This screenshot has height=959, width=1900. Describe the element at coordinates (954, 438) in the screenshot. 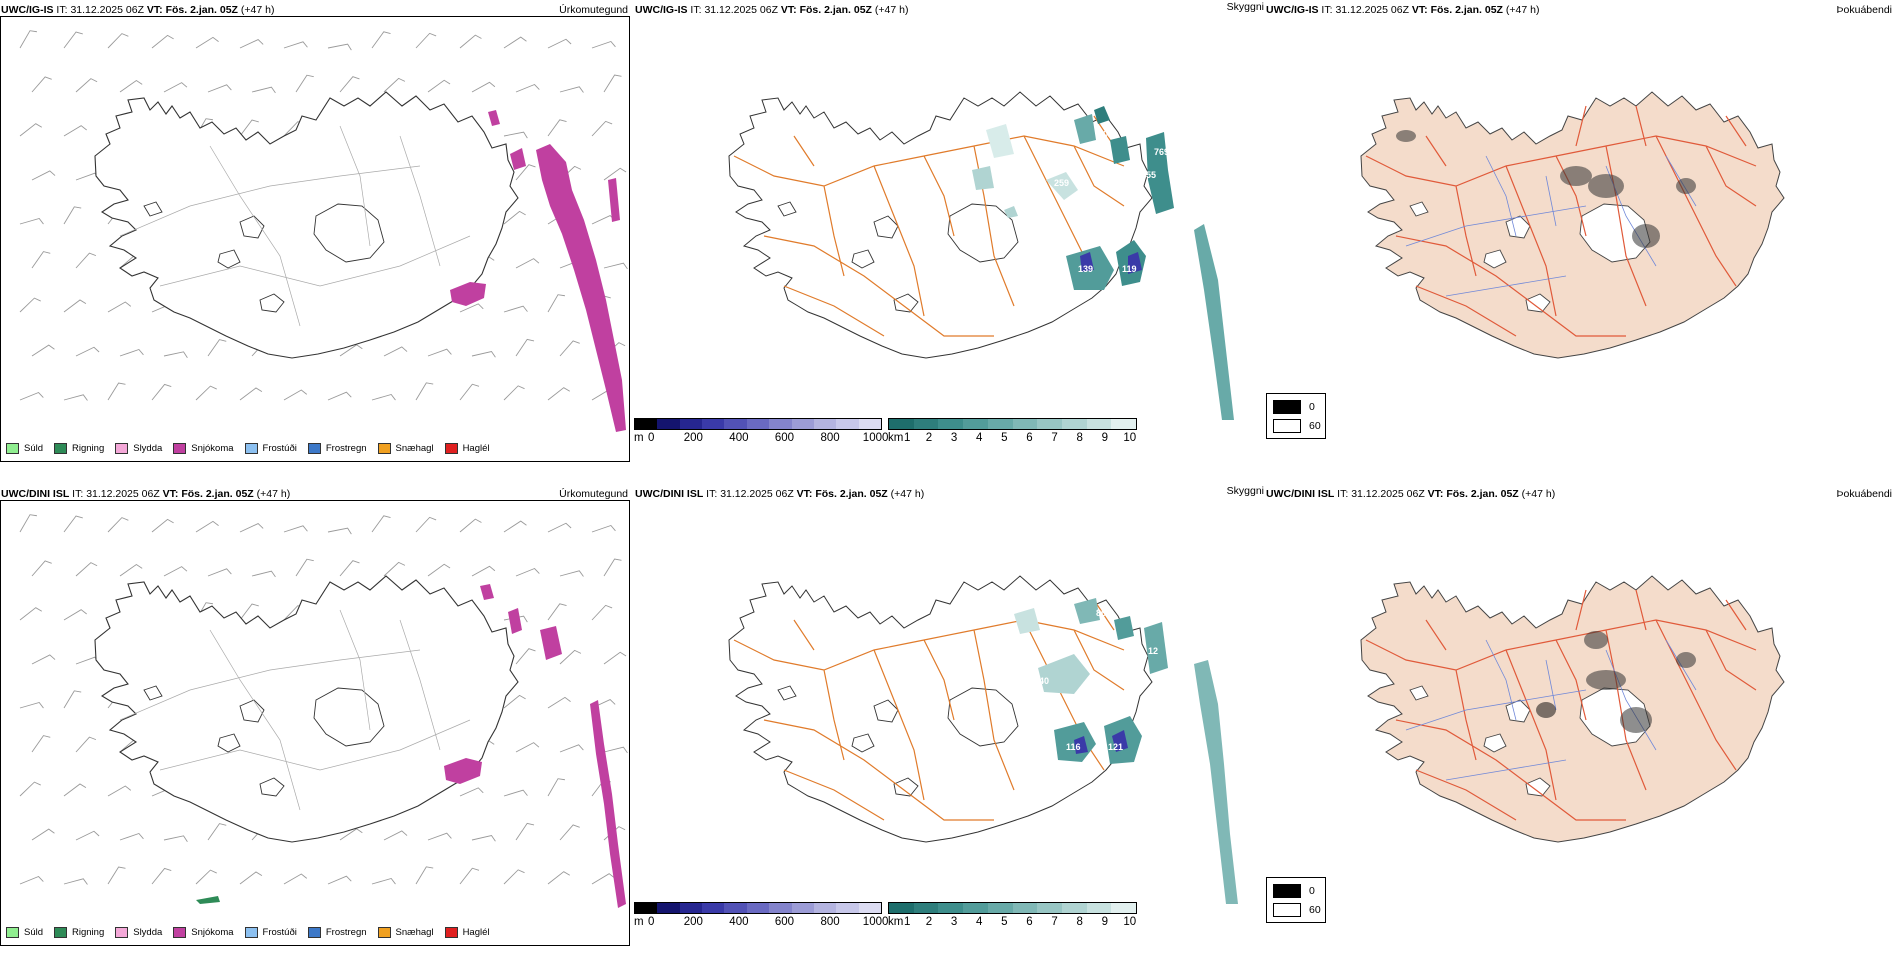

I see `colorbar-tick: 3` at that location.